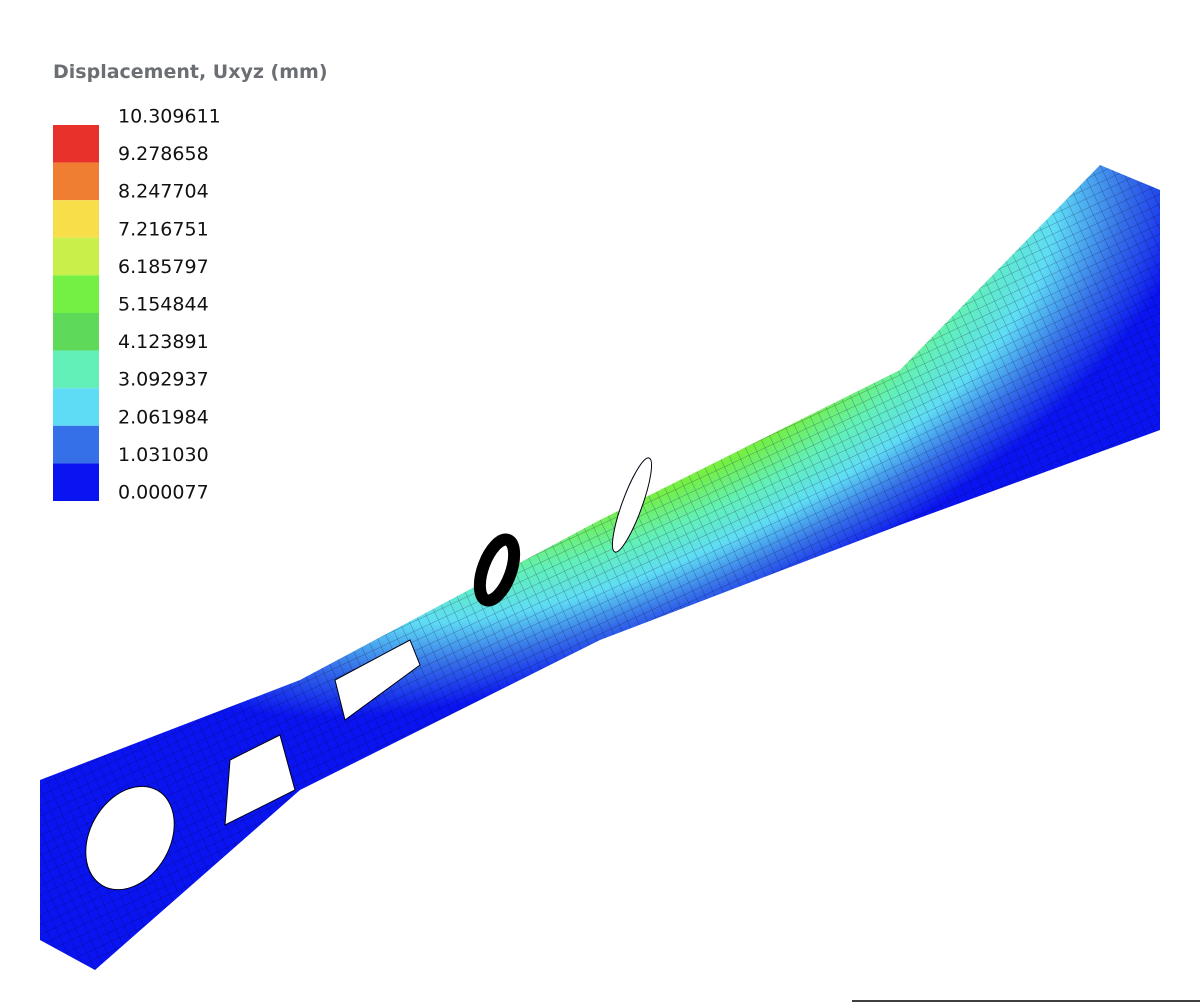 The image size is (1200, 1005). What do you see at coordinates (163, 417) in the screenshot?
I see `legend-level: 2.061984` at bounding box center [163, 417].